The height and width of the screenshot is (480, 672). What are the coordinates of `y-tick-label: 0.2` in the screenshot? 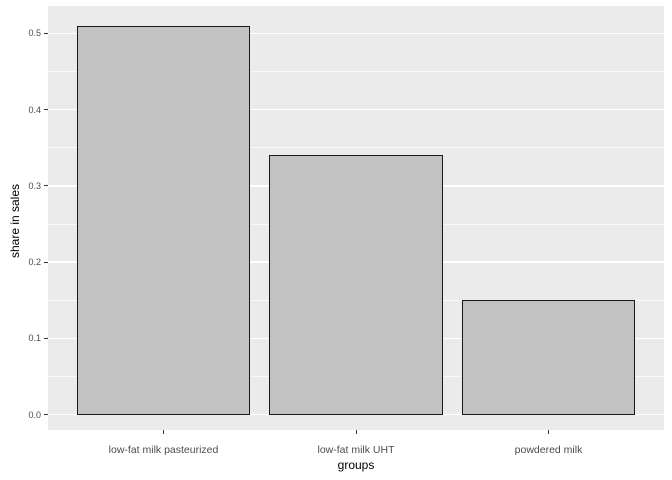 It's located at (34, 262).